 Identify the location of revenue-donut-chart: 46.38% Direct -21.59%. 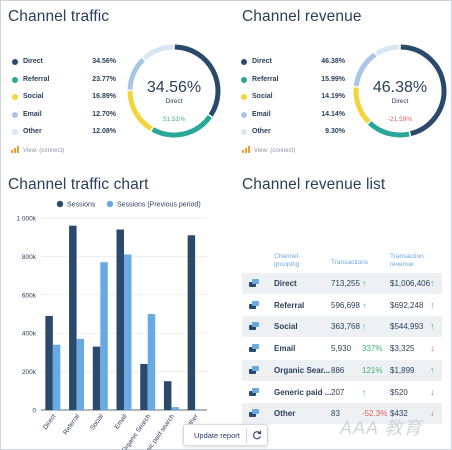
(400, 91).